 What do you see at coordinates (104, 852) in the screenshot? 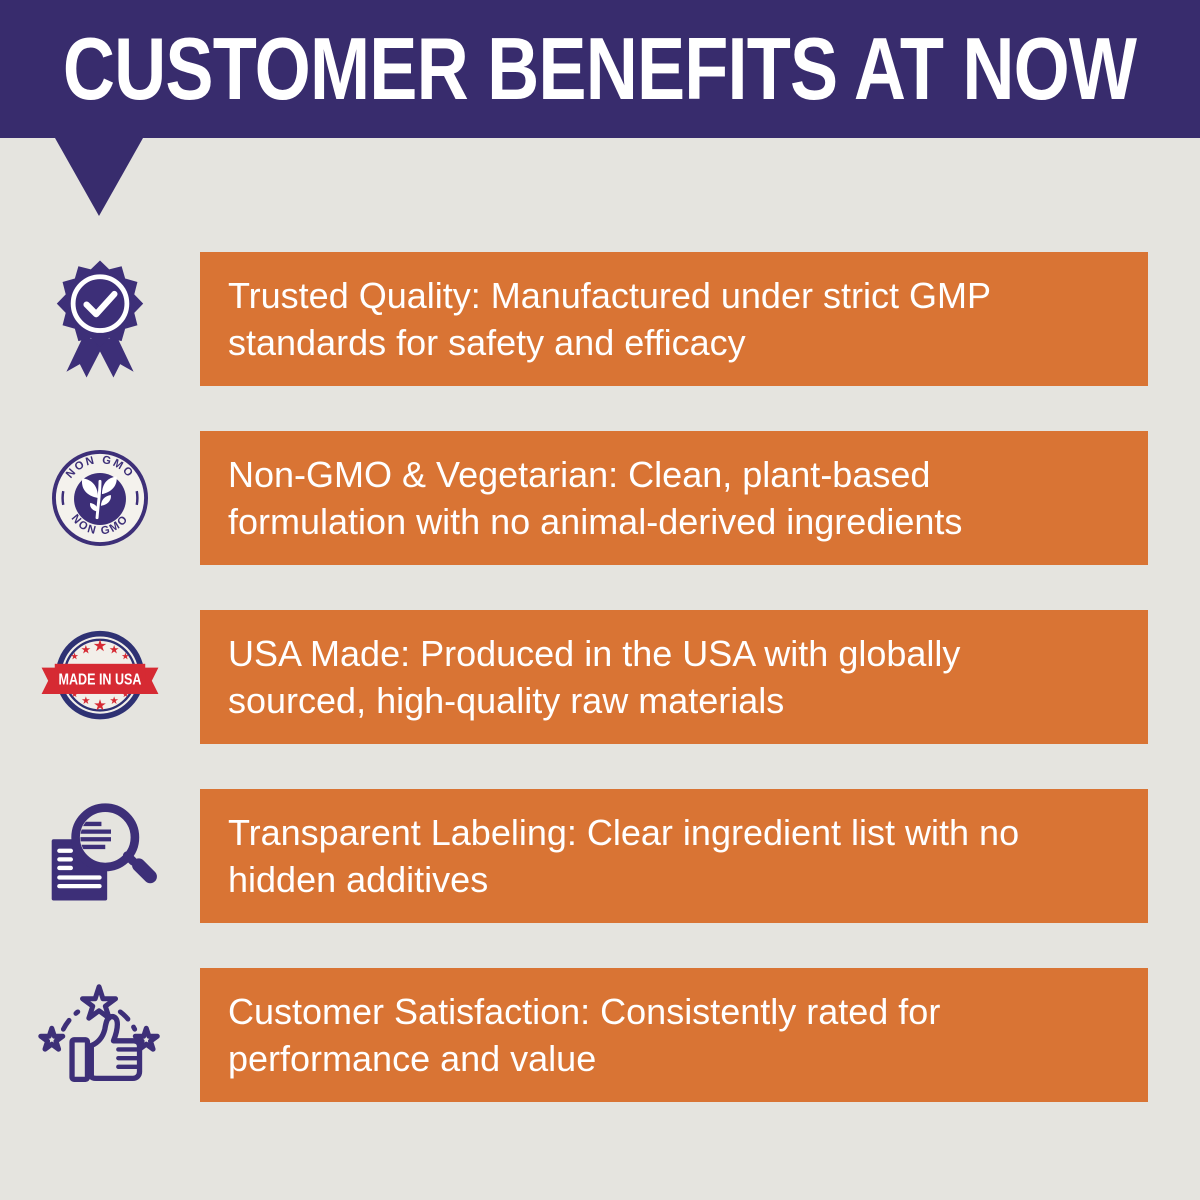
I see `magnifier-document-icon` at bounding box center [104, 852].